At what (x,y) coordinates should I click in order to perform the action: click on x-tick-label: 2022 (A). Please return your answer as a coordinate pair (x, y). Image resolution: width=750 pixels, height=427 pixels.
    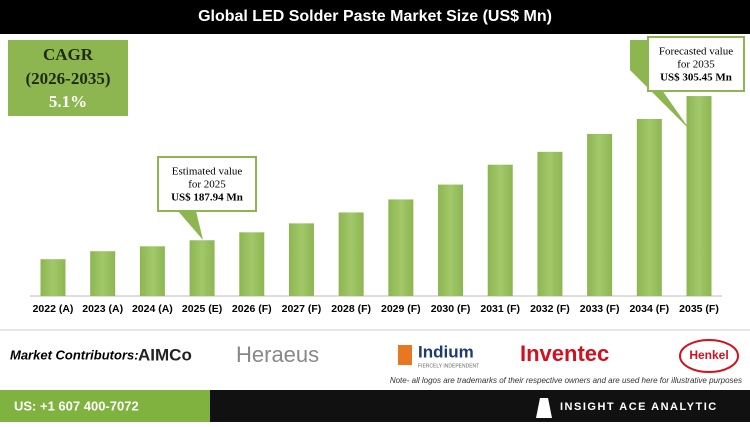
    Looking at the image, I should click on (53, 309).